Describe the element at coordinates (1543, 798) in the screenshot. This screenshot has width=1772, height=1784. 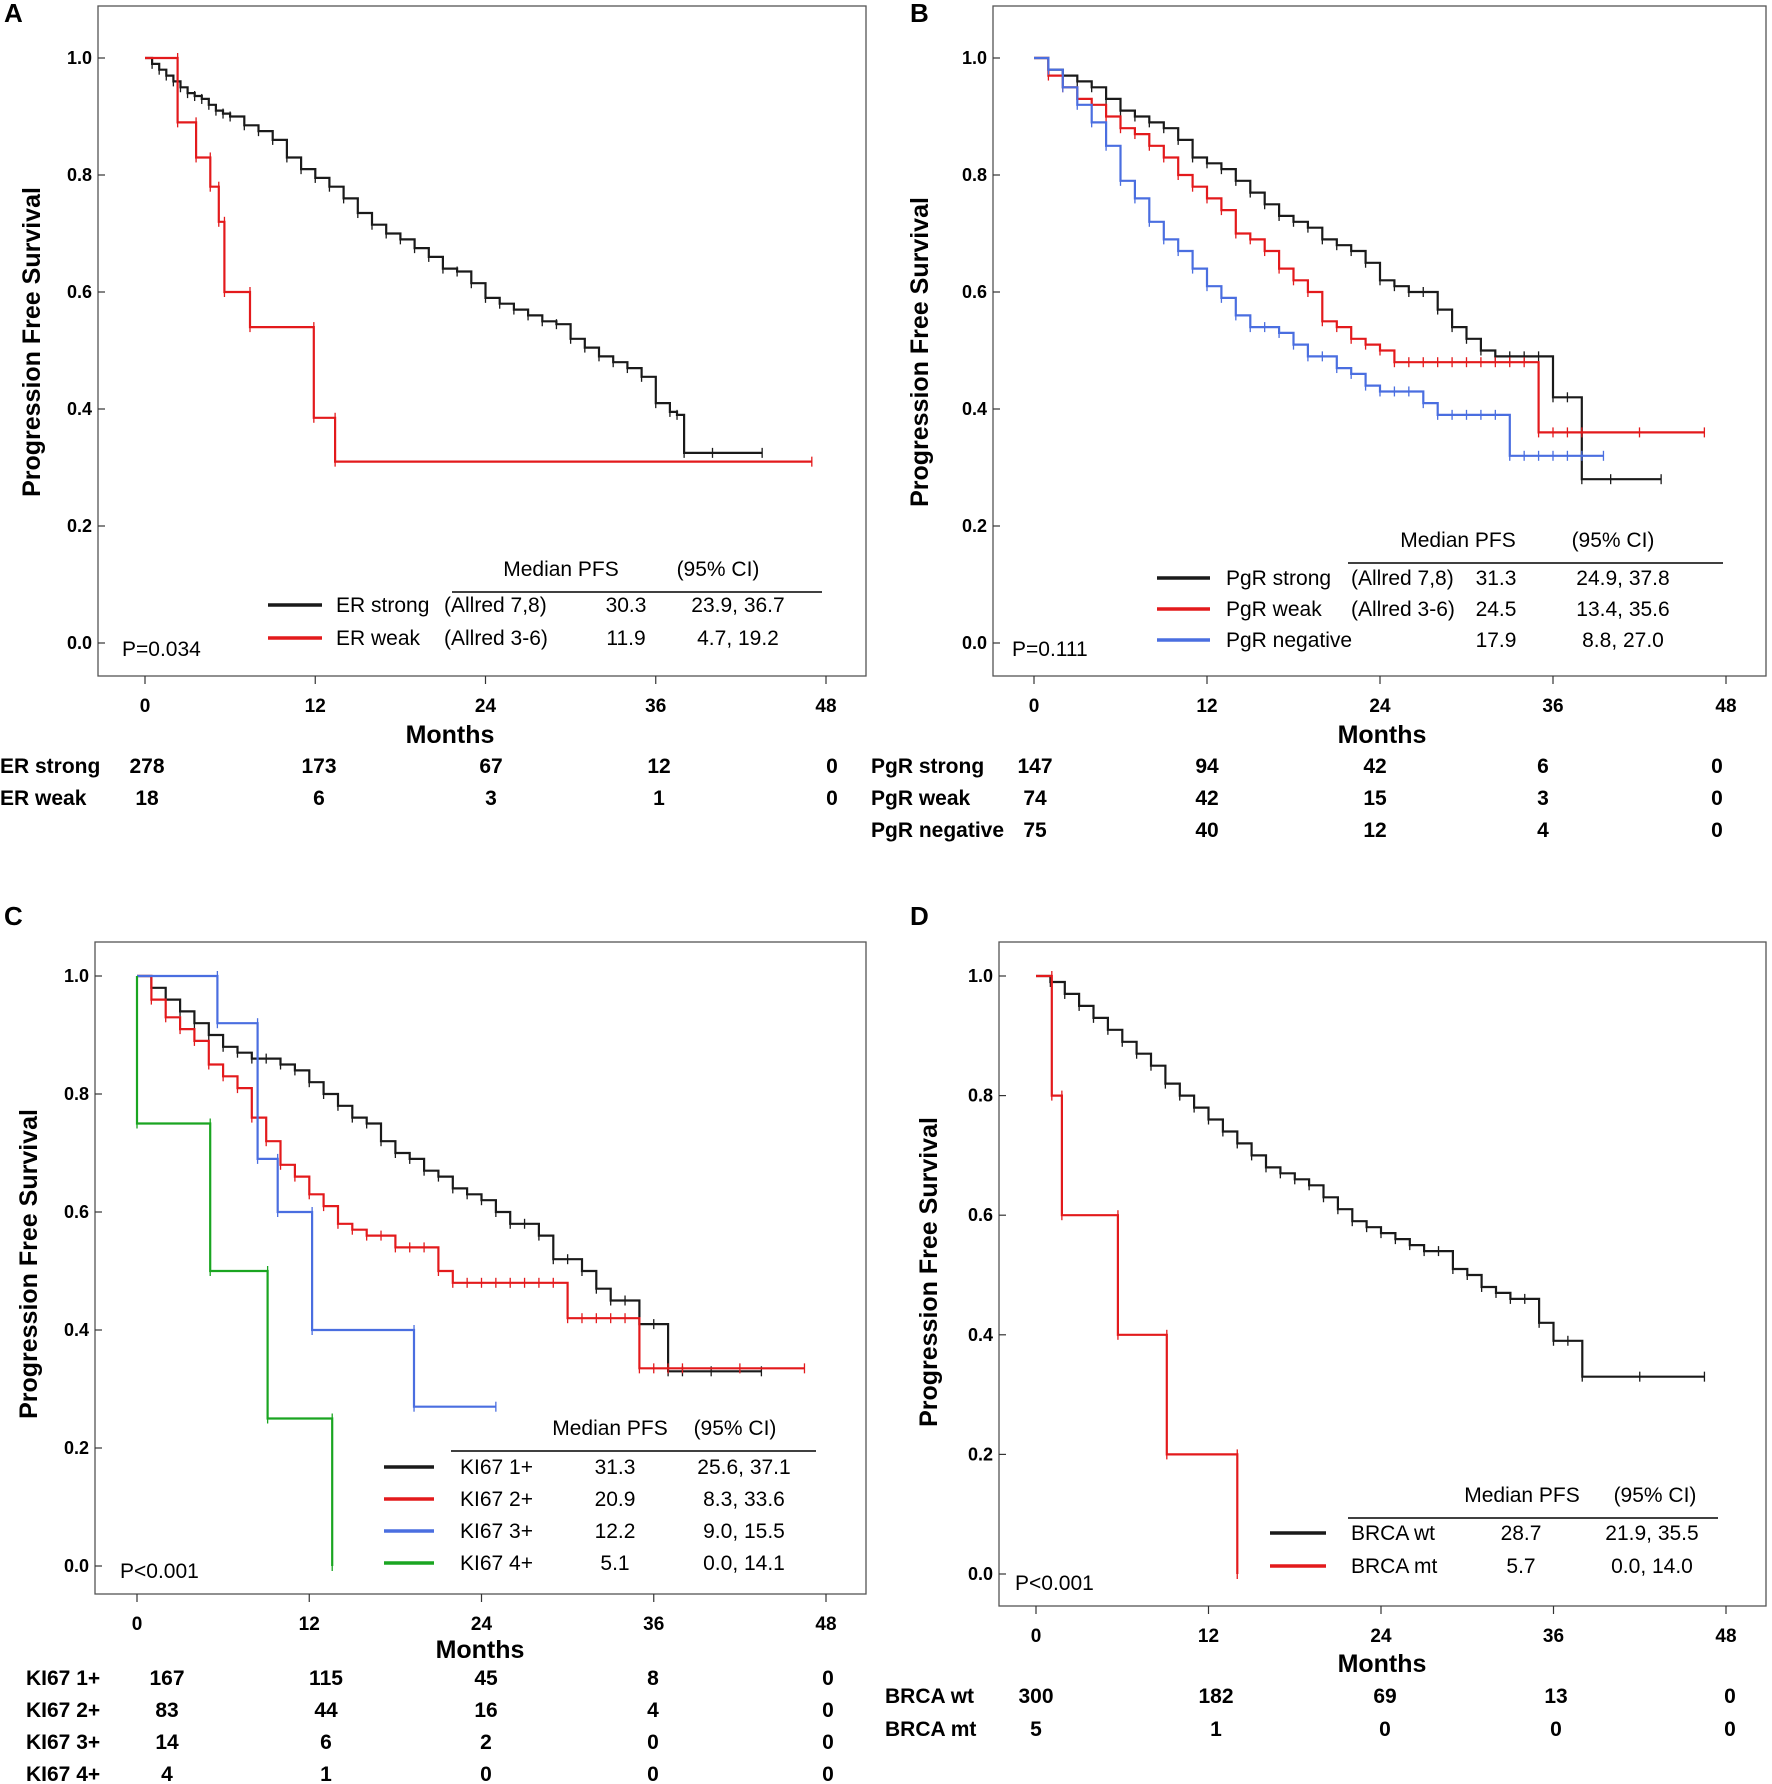
I see `risk-count: 3` at that location.